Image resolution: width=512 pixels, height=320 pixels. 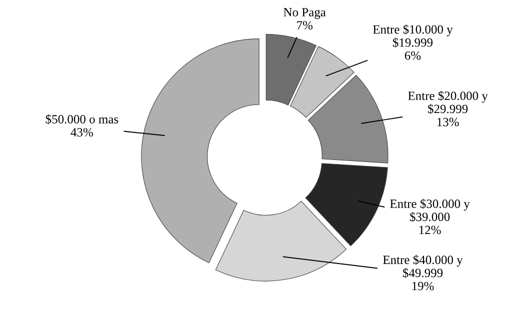 I want to click on data-label: 12%, so click(x=430, y=230).